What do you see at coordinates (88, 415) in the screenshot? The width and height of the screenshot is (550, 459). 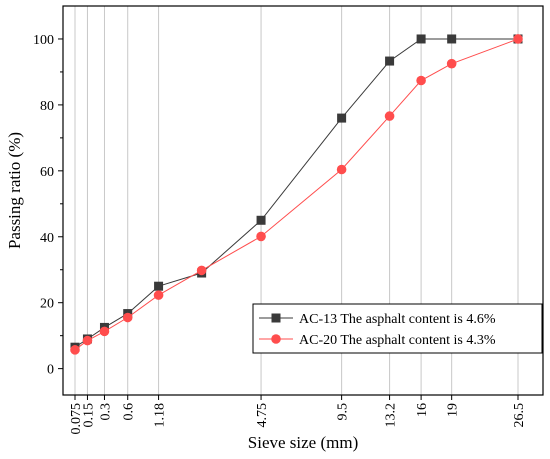 I see `x-tick-label: 0.15` at bounding box center [88, 415].